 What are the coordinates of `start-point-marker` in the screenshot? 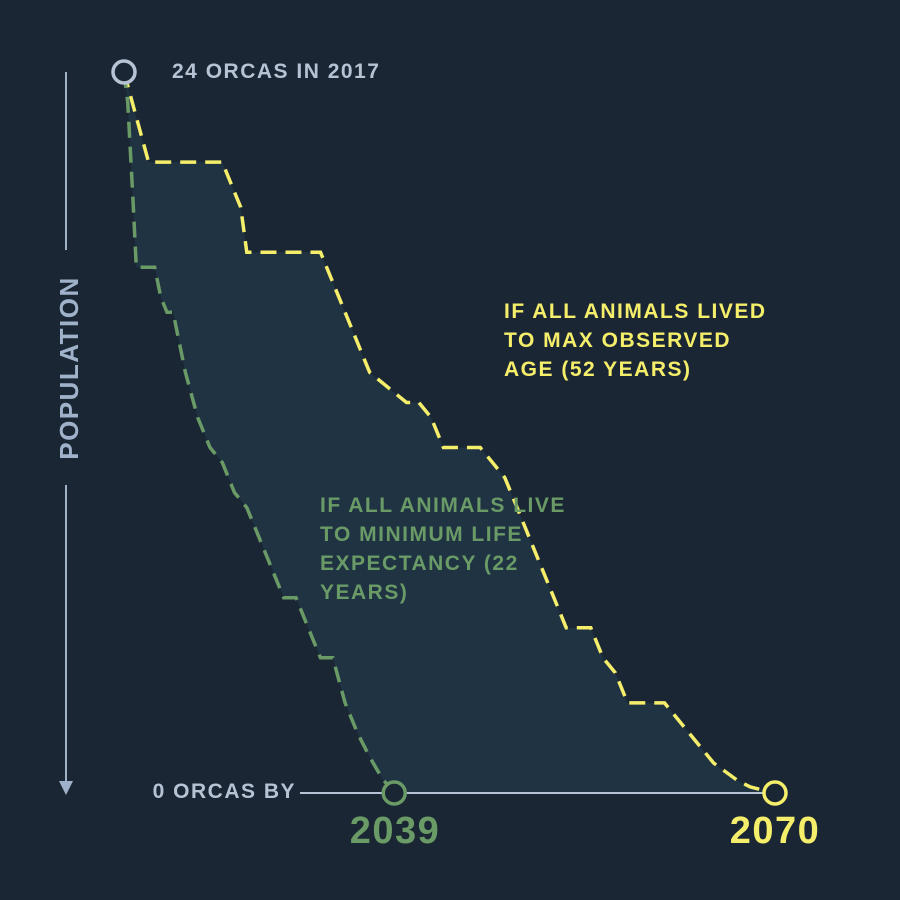 It's located at (124, 72).